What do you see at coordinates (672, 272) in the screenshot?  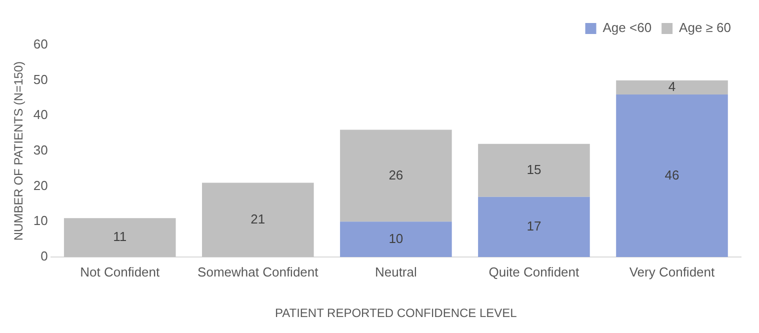 I see `x-tick-label: Very Confident` at bounding box center [672, 272].